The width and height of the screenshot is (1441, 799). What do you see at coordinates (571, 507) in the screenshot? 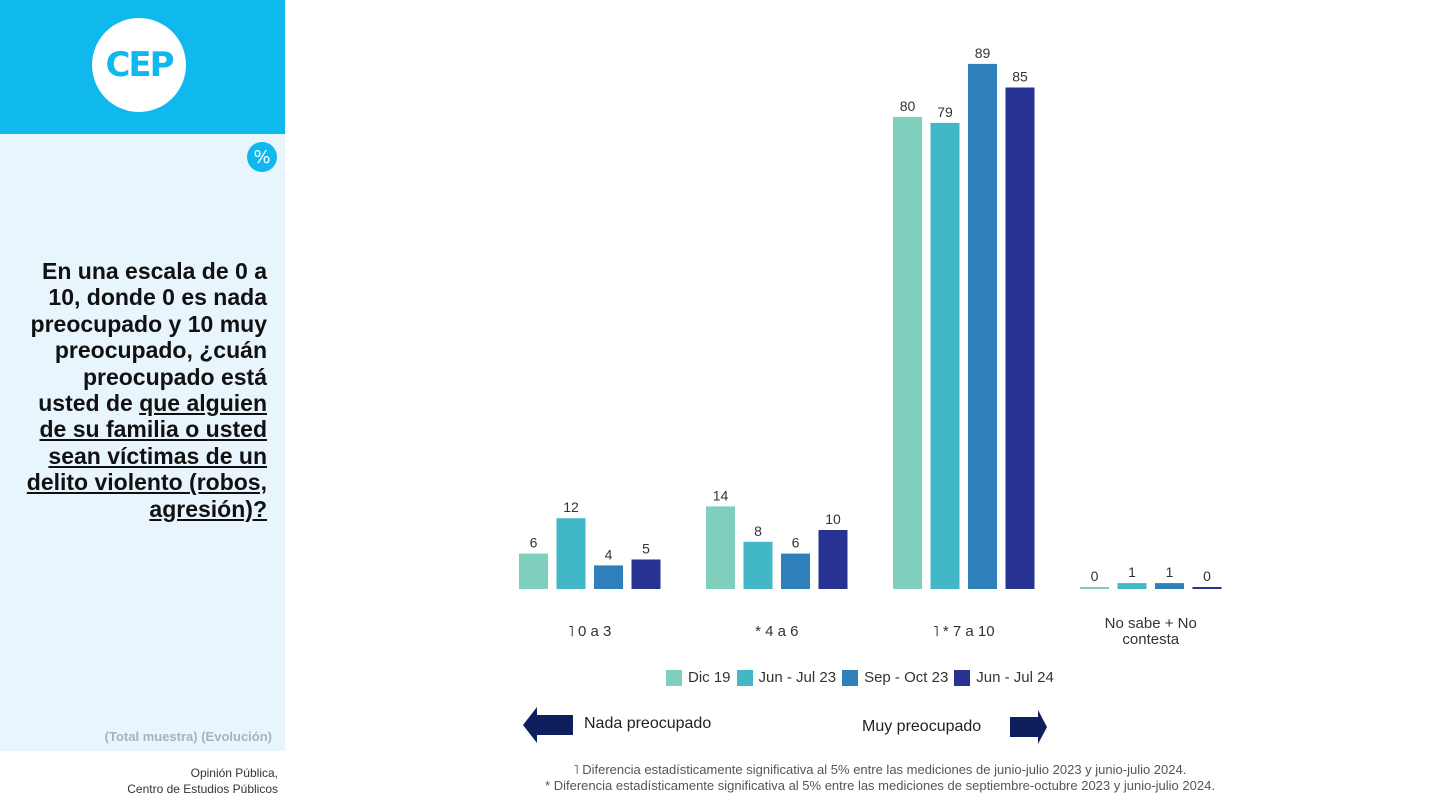
I see `bar-value-label: 12` at bounding box center [571, 507].